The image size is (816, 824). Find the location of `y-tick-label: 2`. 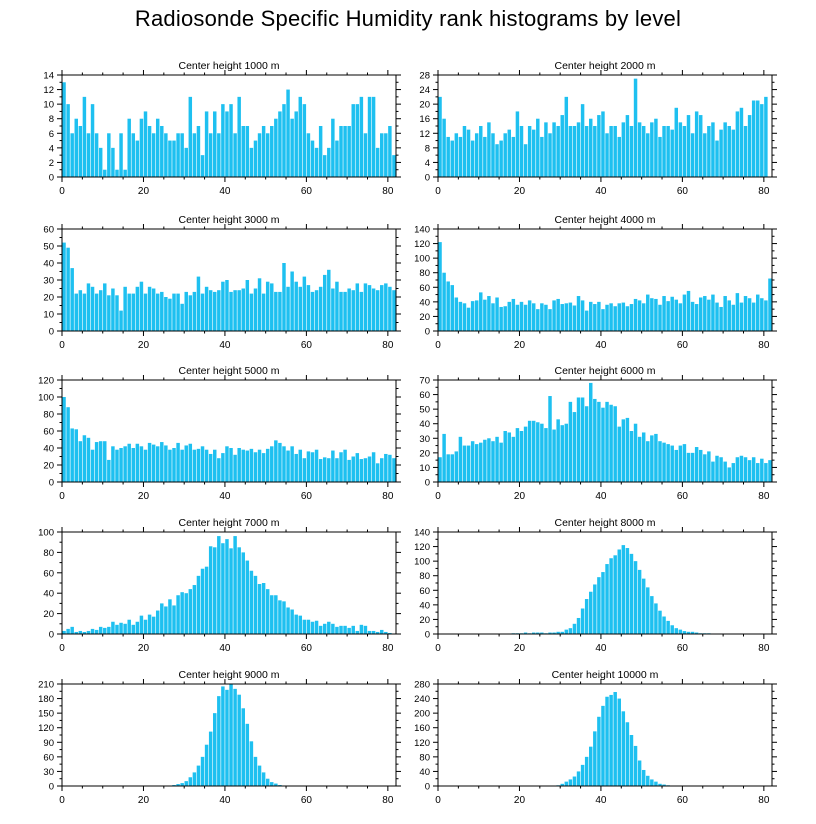

y-tick-label: 2 is located at coordinates (51, 163).